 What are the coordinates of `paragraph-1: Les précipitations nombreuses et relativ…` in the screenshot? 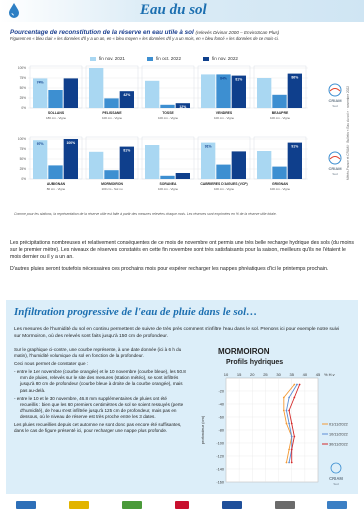 It's located at (182, 250).